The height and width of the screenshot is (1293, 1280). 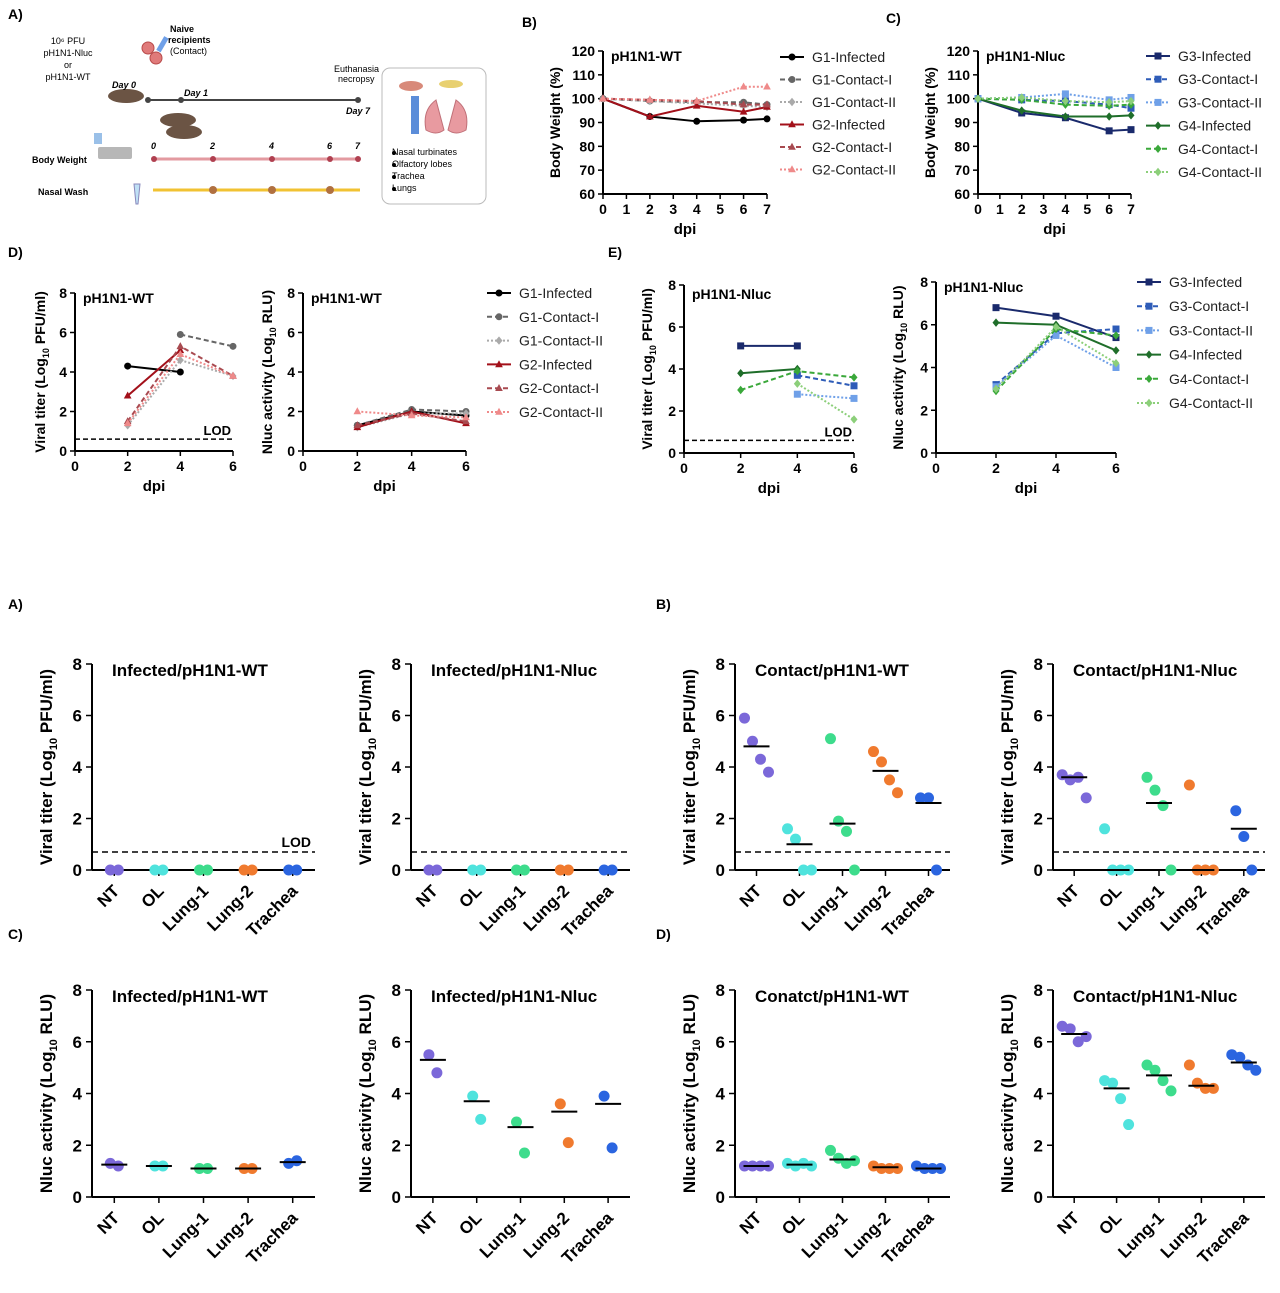 What do you see at coordinates (959, 51) in the screenshot?
I see `y-tick-label: 120` at bounding box center [959, 51].